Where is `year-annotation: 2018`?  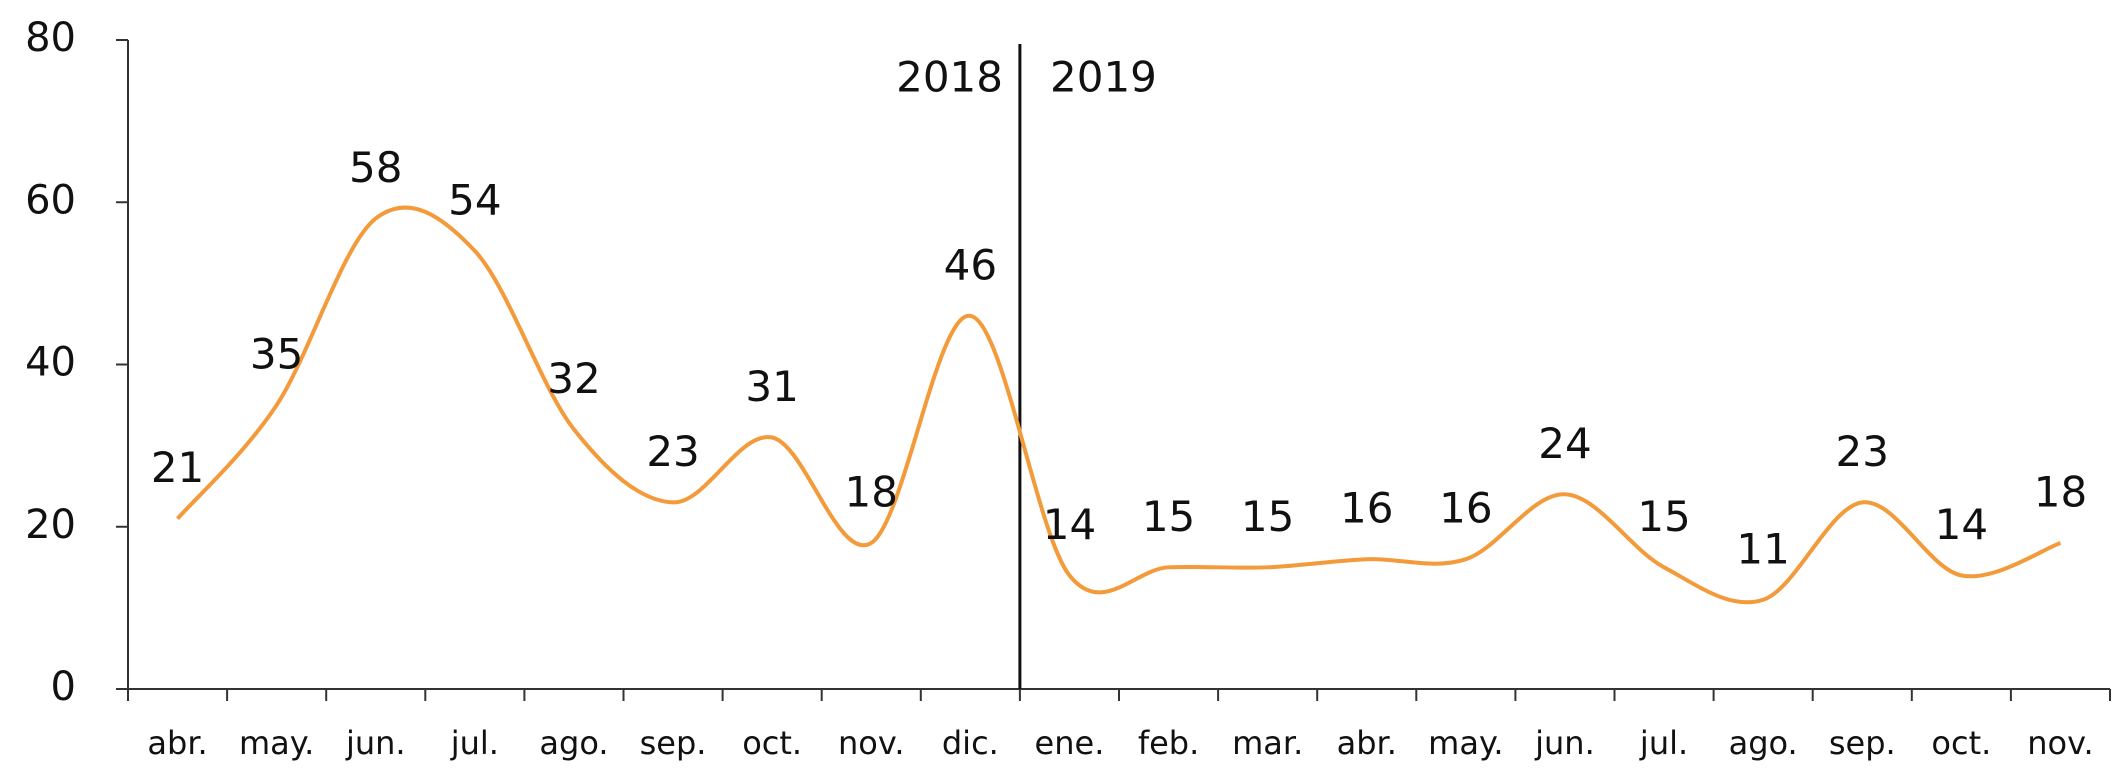 year-annotation: 2018 is located at coordinates (949, 77).